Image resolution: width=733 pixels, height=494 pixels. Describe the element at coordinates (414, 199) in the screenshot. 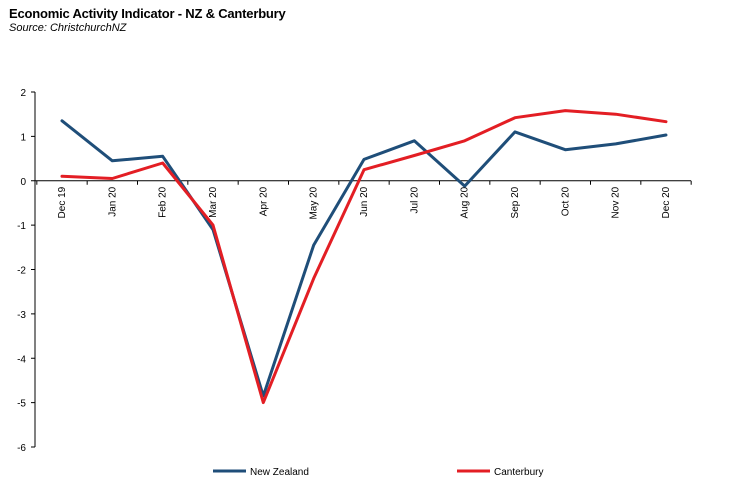

I see `x-tick-label: Jul 20` at that location.